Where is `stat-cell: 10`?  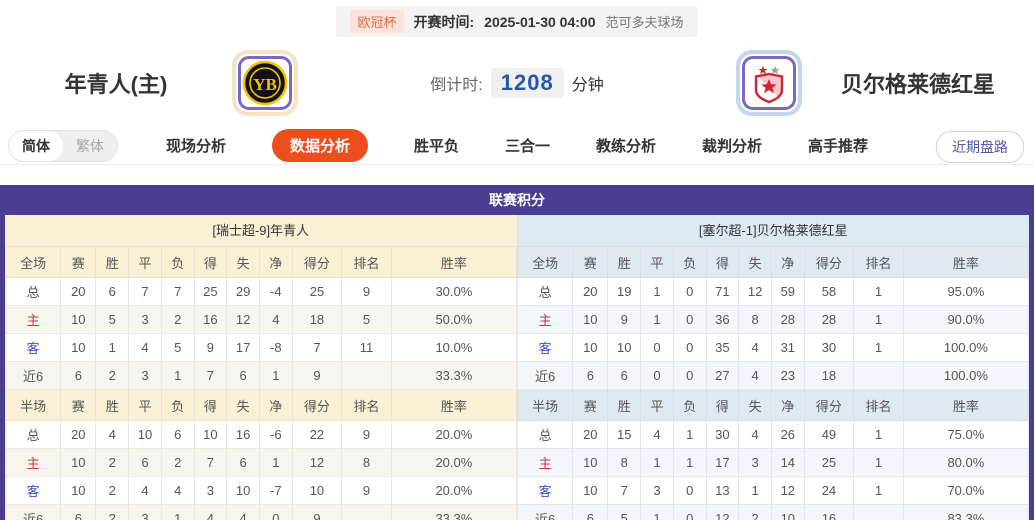 stat-cell: 10 is located at coordinates (78, 319).